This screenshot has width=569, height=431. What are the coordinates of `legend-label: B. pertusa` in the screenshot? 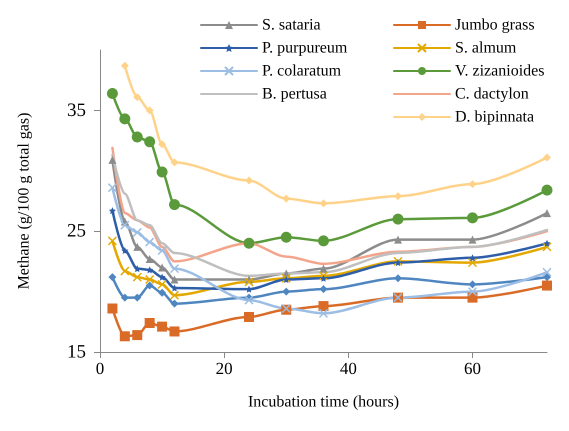 It's located at (294, 94).